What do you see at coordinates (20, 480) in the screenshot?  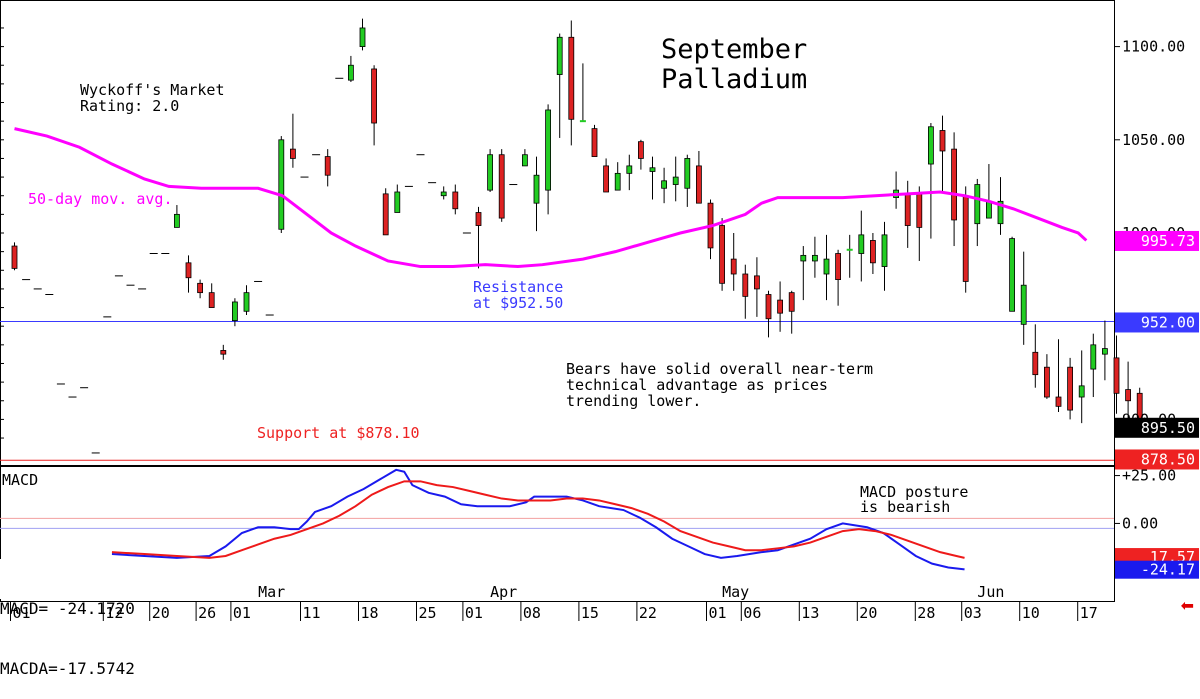 I see `macd-panel-title: MACD` at bounding box center [20, 480].